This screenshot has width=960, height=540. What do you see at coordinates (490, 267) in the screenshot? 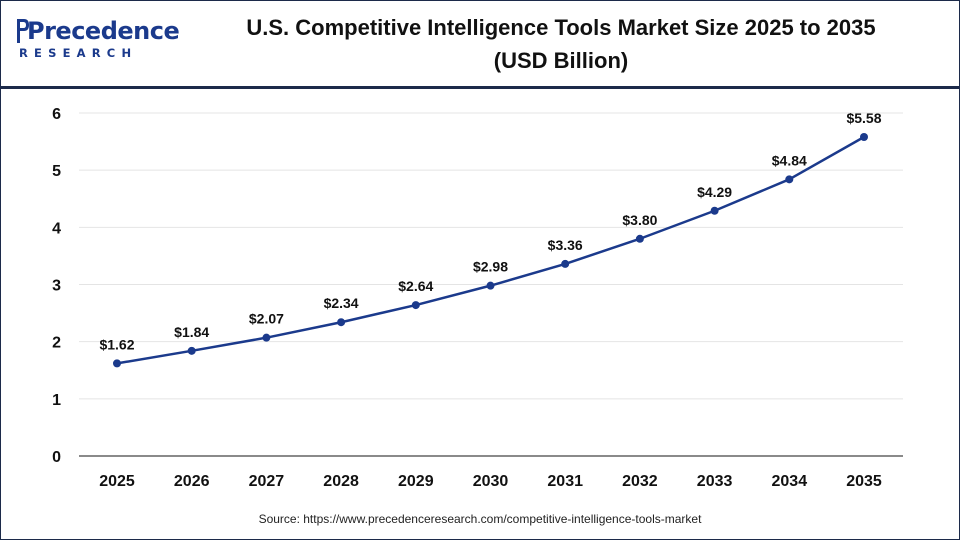
I see `data-label: $2.98` at bounding box center [490, 267].